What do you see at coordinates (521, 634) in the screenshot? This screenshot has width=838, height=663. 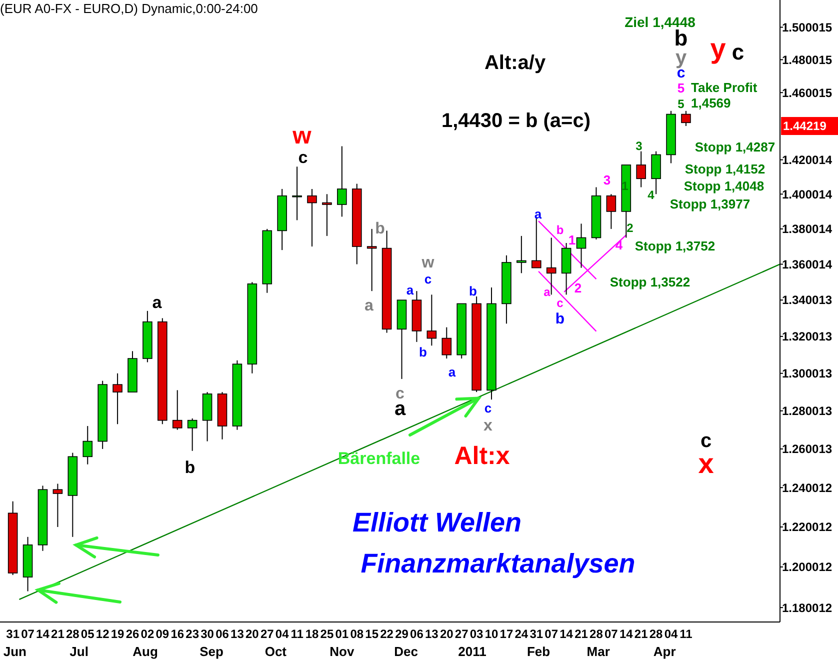 I see `x-tick-label: 24` at bounding box center [521, 634].